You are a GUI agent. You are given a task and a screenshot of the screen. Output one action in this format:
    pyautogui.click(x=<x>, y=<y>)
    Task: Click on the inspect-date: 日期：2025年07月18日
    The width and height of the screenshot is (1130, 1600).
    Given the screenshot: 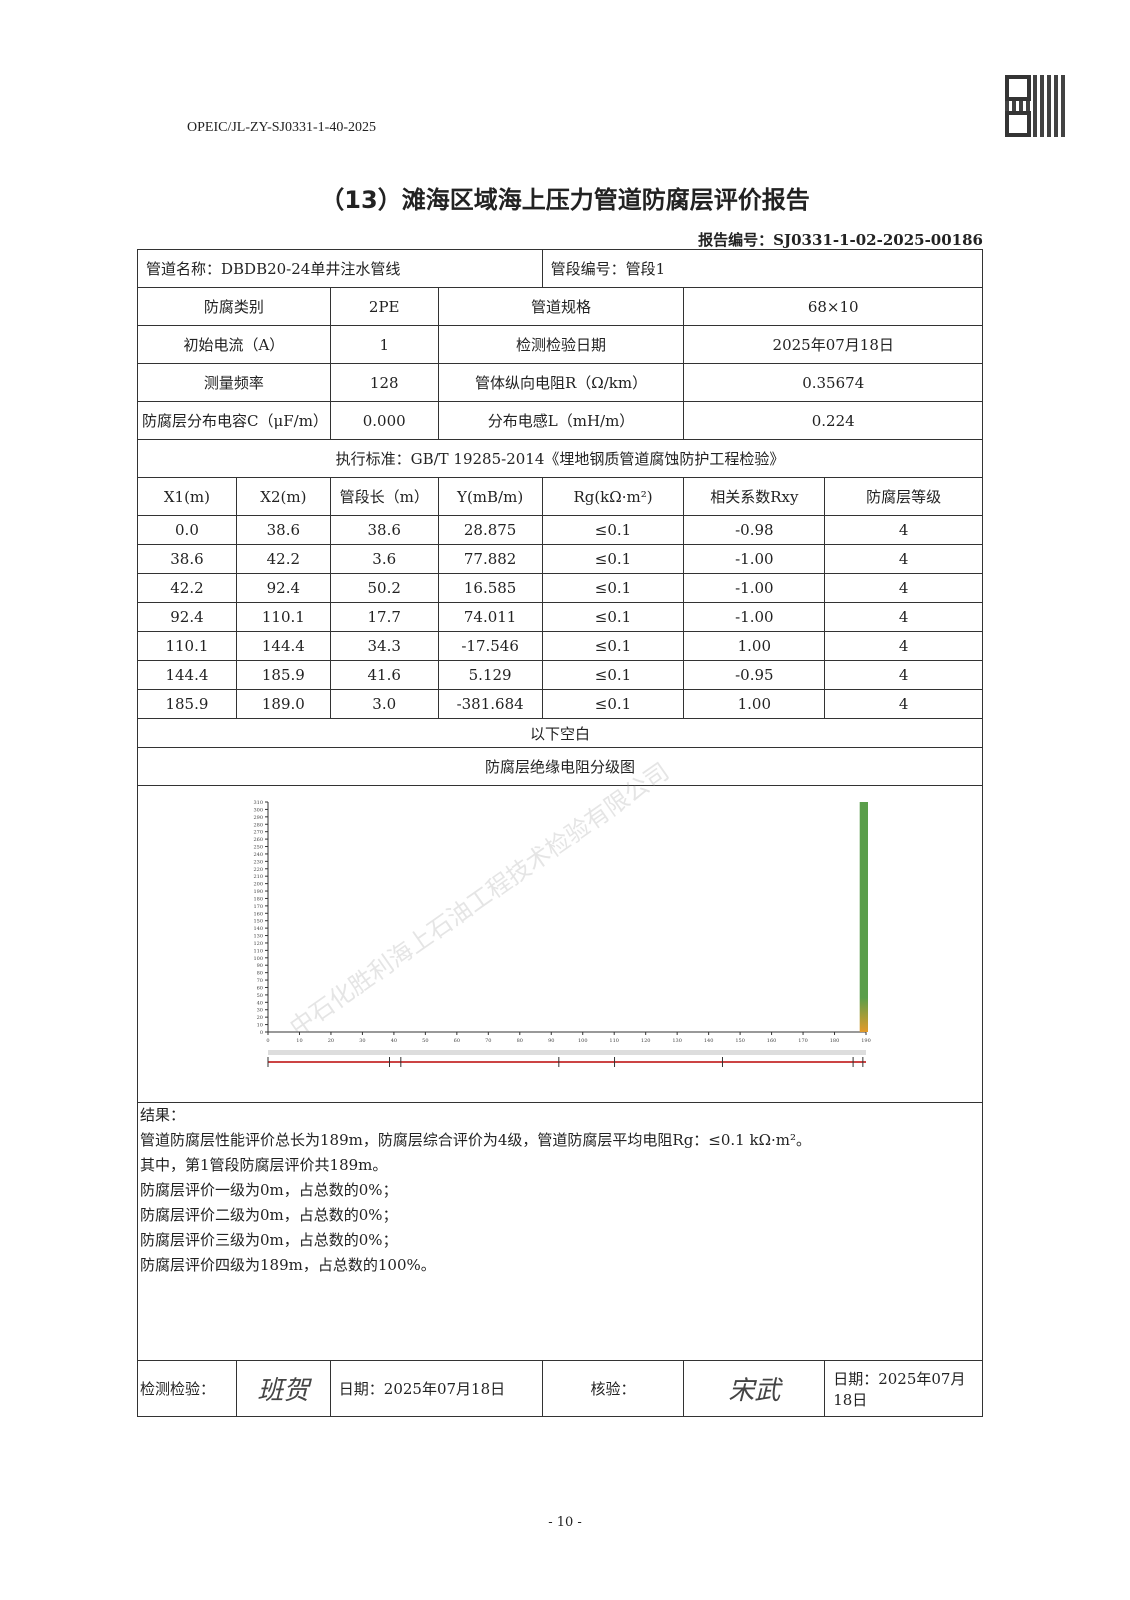 What is the action you would take?
    pyautogui.click(x=436, y=1388)
    